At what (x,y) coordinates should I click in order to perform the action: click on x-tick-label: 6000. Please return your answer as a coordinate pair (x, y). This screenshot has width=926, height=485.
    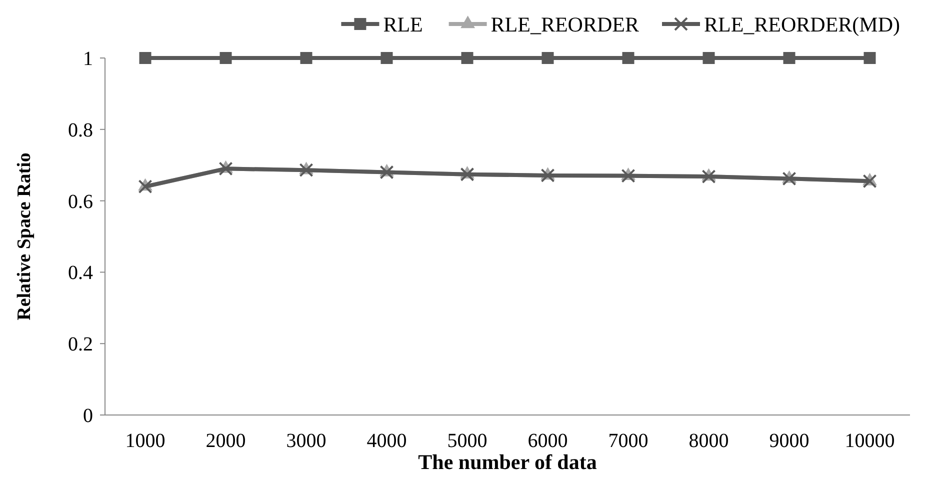
    Looking at the image, I should click on (548, 441).